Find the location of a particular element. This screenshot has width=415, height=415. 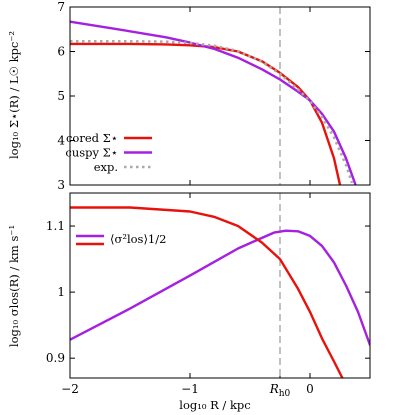

legend-label-sigma: ⟨σ²los⟩1/2 is located at coordinates (138, 239).